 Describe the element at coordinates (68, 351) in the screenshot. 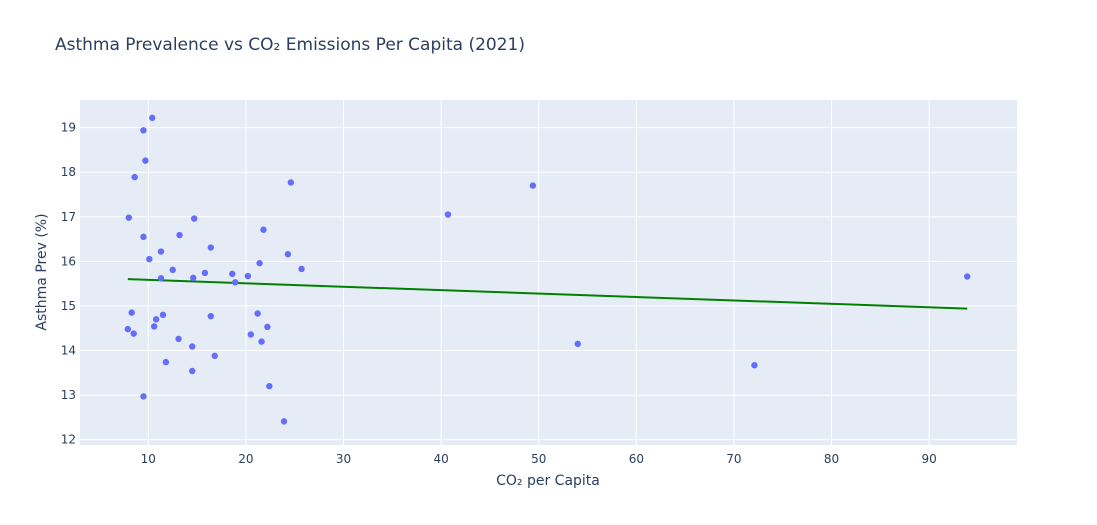

I see `y-tick-label: 14` at that location.